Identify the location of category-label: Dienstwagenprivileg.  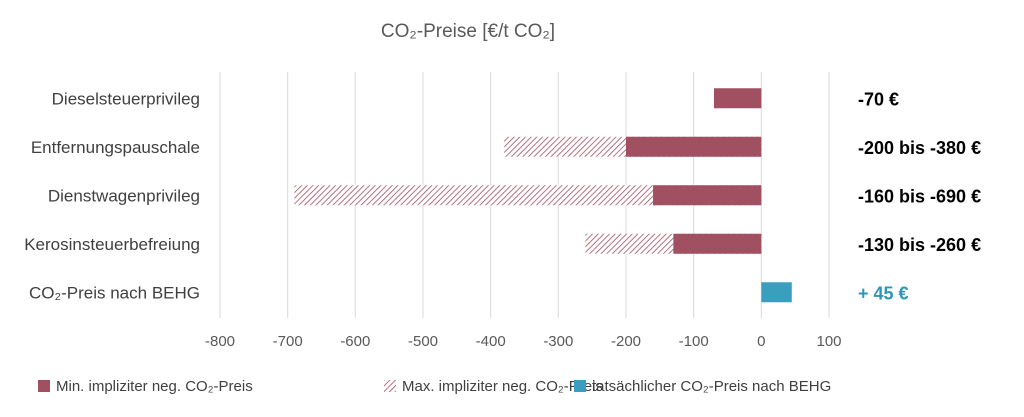
(124, 195).